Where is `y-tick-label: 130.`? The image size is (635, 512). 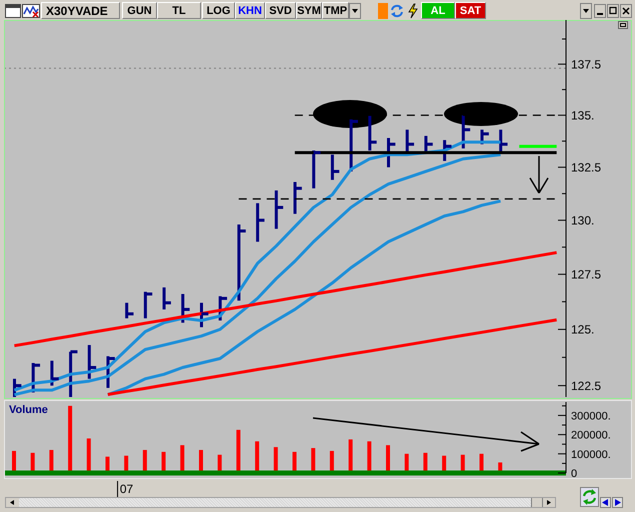 y-tick-label: 130. is located at coordinates (582, 221).